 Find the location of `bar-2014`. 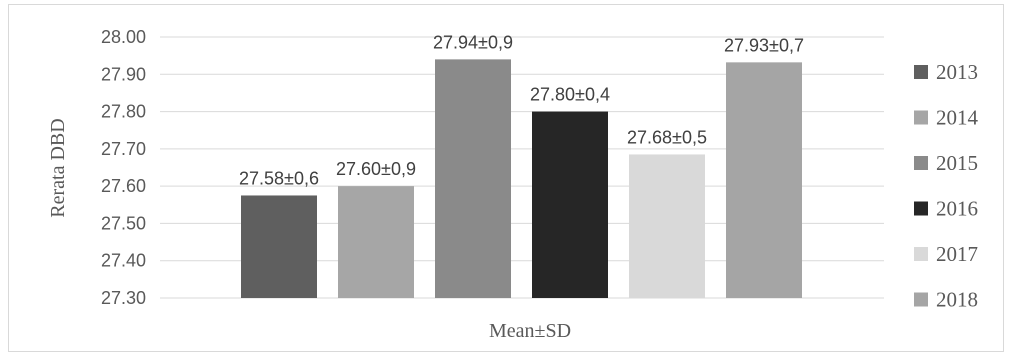

bar-2014 is located at coordinates (376, 242).